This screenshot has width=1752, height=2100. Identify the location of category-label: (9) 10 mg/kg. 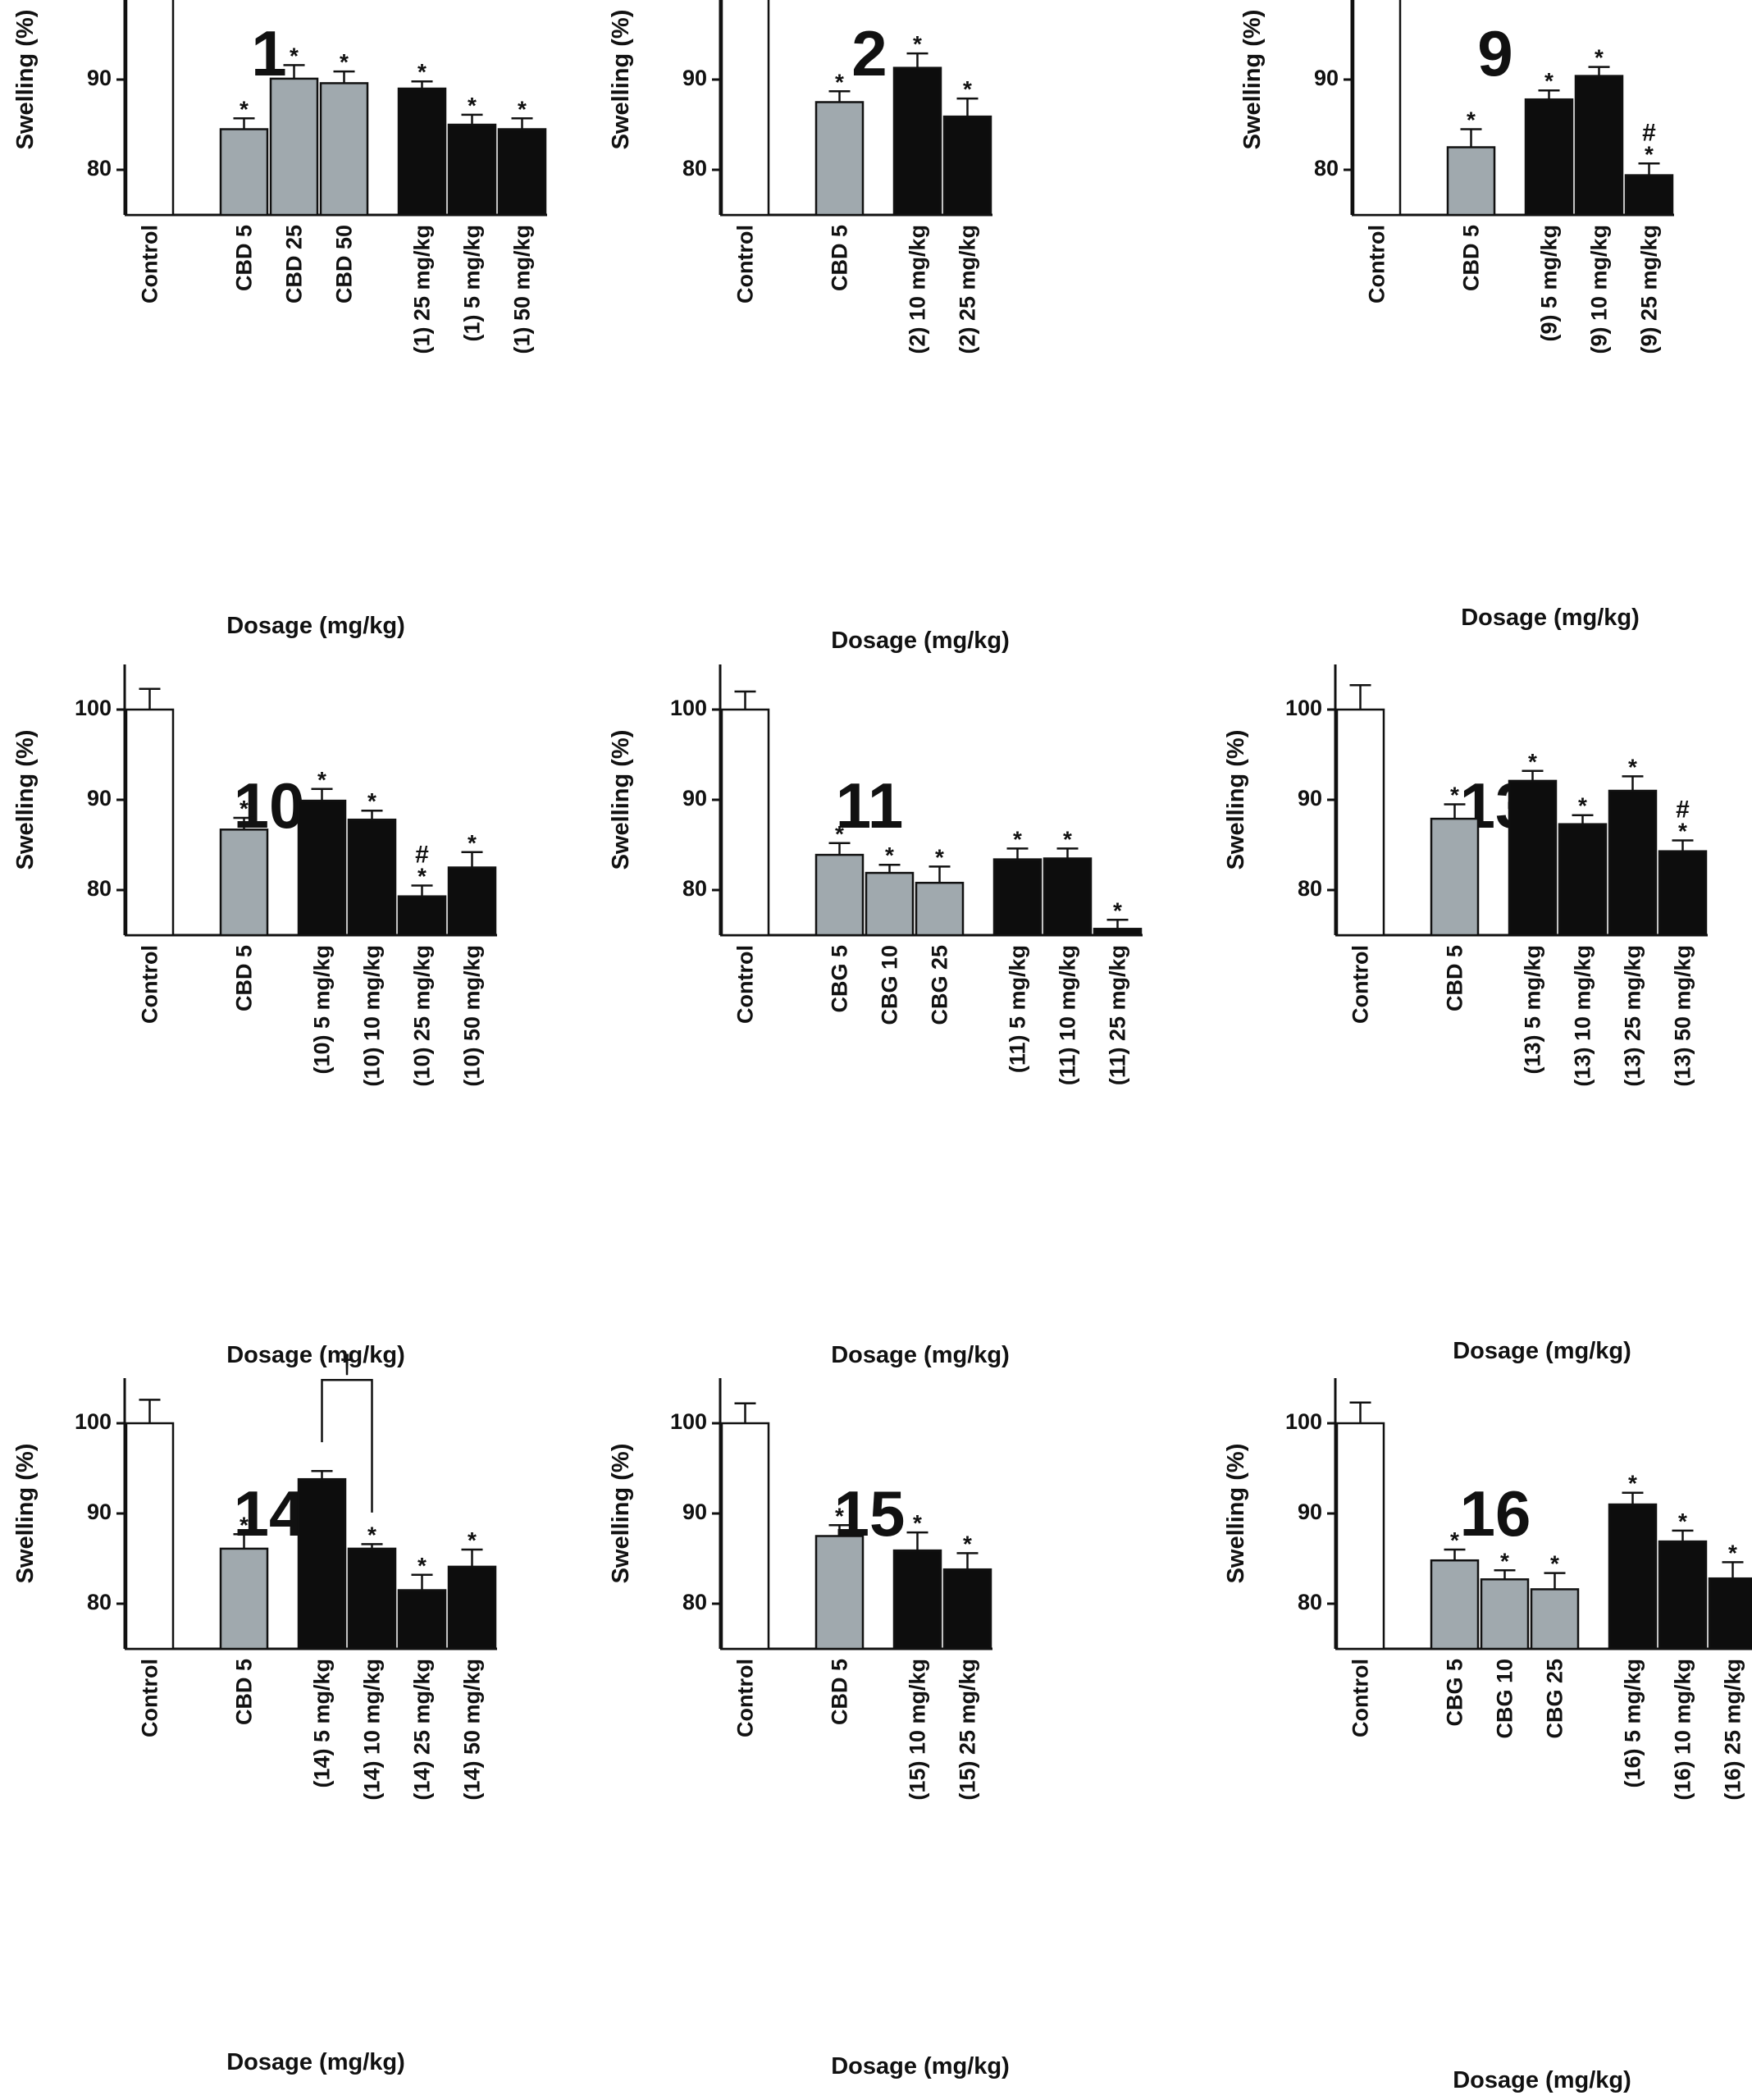
(1599, 290).